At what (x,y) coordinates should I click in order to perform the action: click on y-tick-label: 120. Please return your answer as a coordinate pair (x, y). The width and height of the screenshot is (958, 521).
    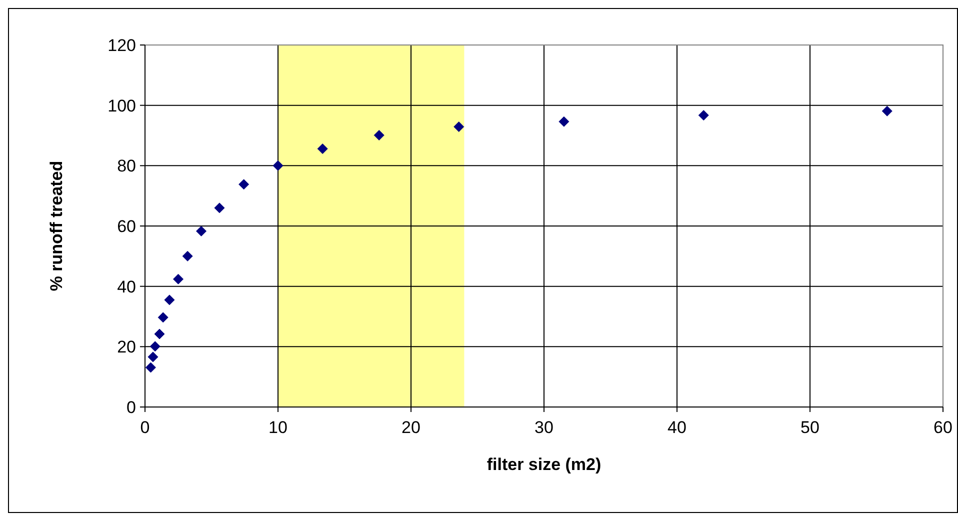
    Looking at the image, I should click on (122, 45).